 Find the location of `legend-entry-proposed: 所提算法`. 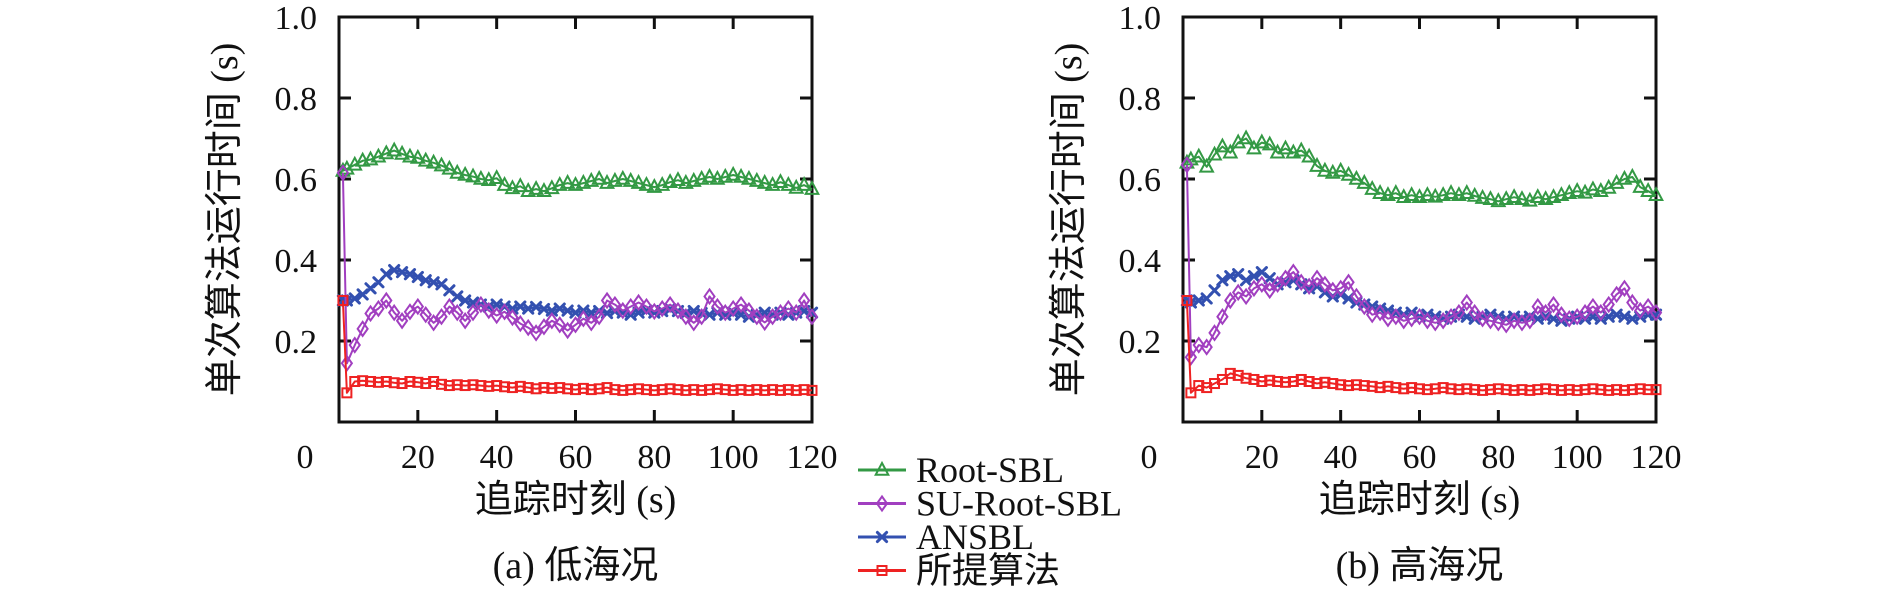

legend-entry-proposed: 所提算法 is located at coordinates (959, 571).